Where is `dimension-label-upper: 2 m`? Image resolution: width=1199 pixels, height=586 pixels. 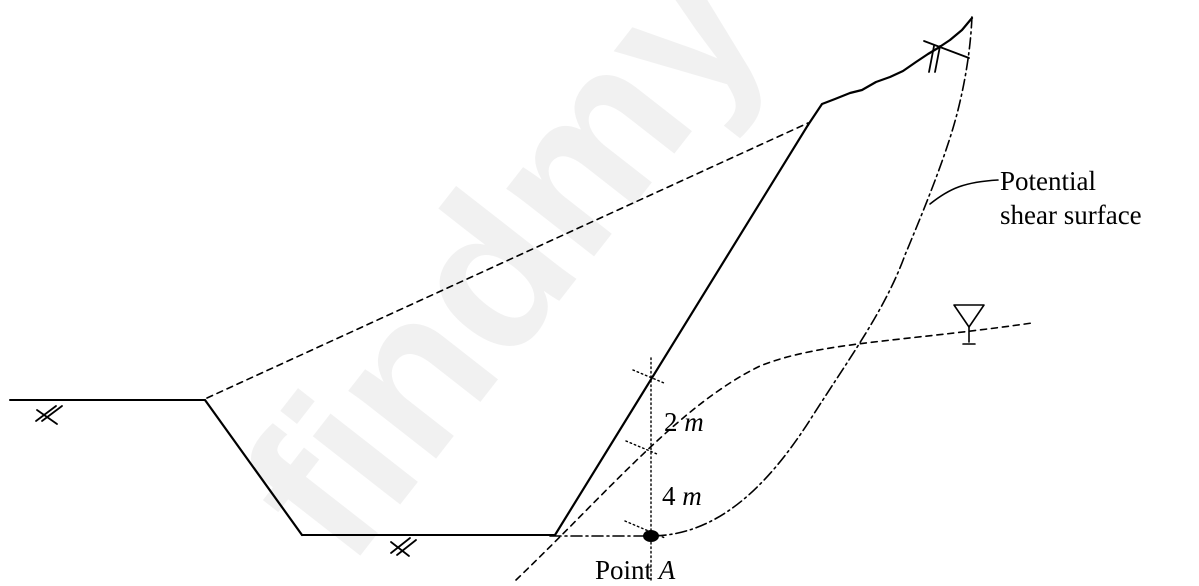 dimension-label-upper: 2 m is located at coordinates (684, 422).